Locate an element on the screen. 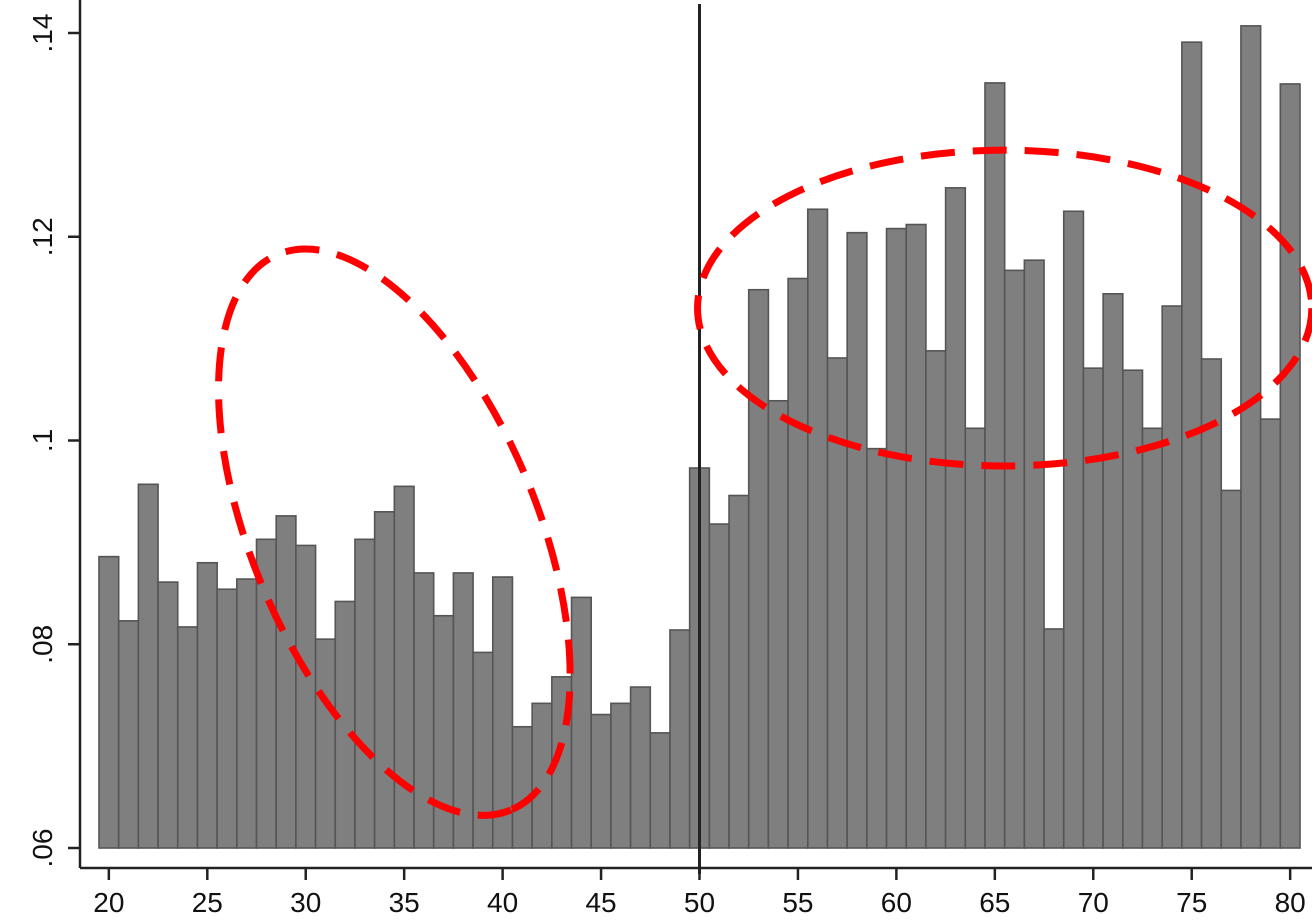 The image size is (1312, 921). y-axis-ticks: .06 .08 .1 .12 .14 is located at coordinates (53, 441).